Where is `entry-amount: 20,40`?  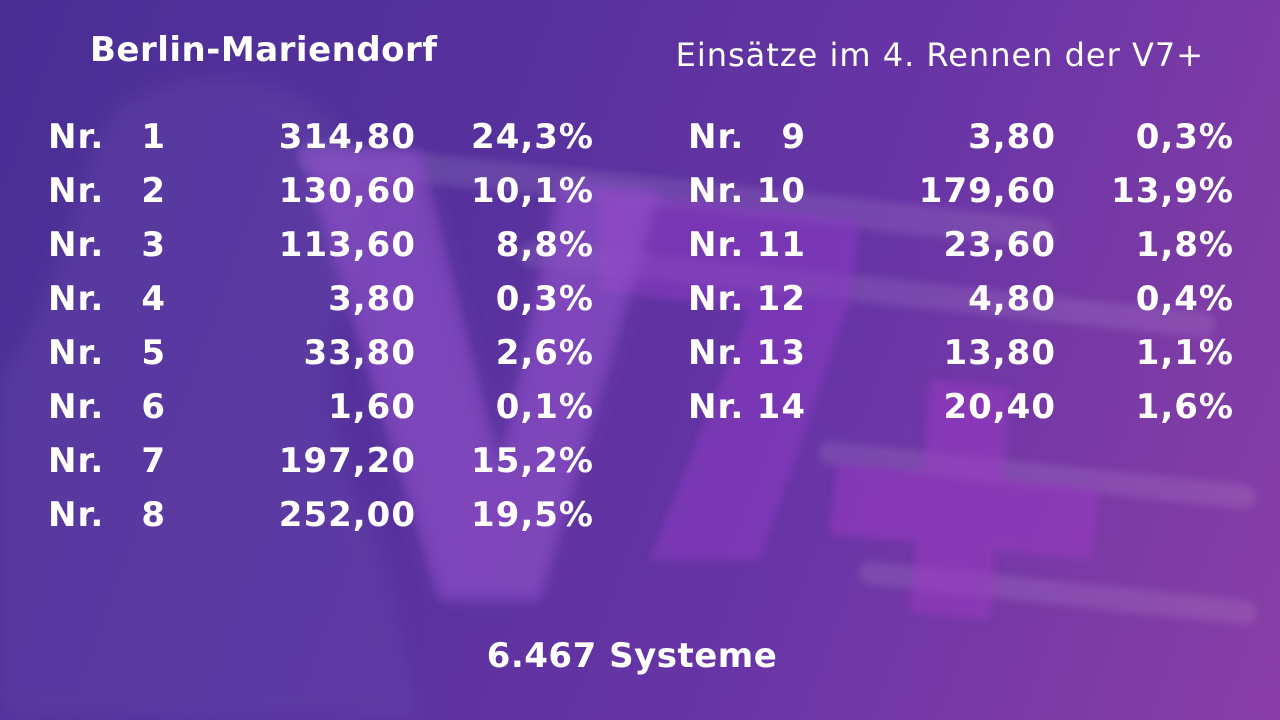
entry-amount: 20,40 is located at coordinates (999, 407).